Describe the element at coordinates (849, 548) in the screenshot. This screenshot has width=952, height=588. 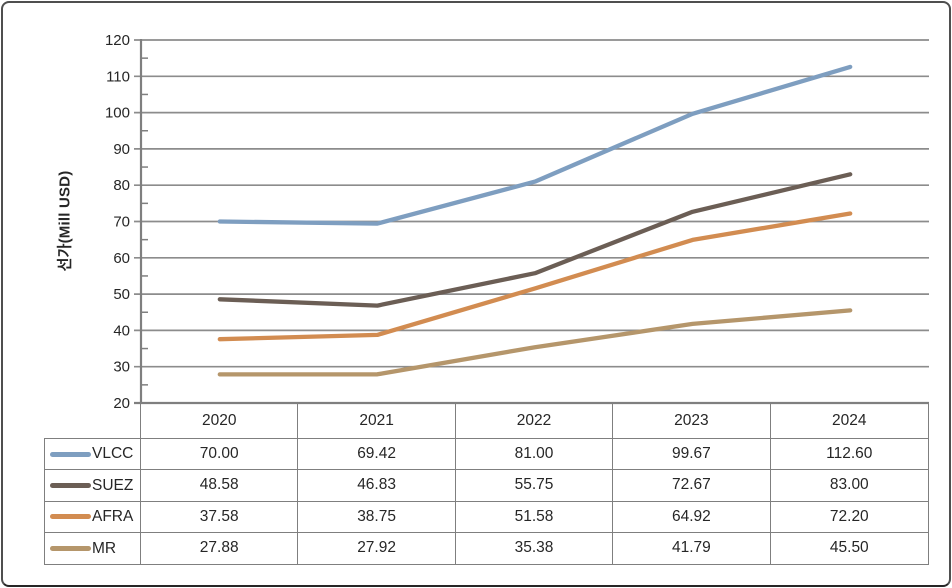
I see `value-cell: 45.50` at that location.